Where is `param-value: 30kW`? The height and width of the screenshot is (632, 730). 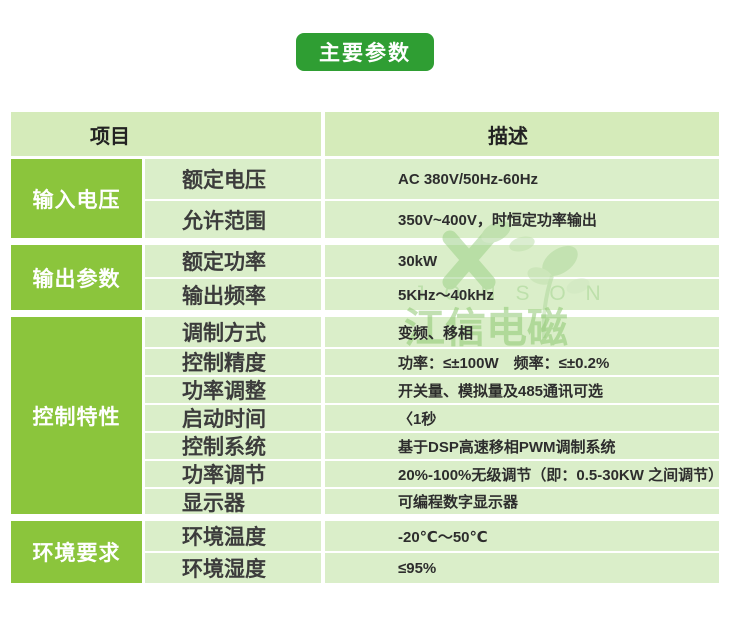 param-value: 30kW is located at coordinates (418, 261).